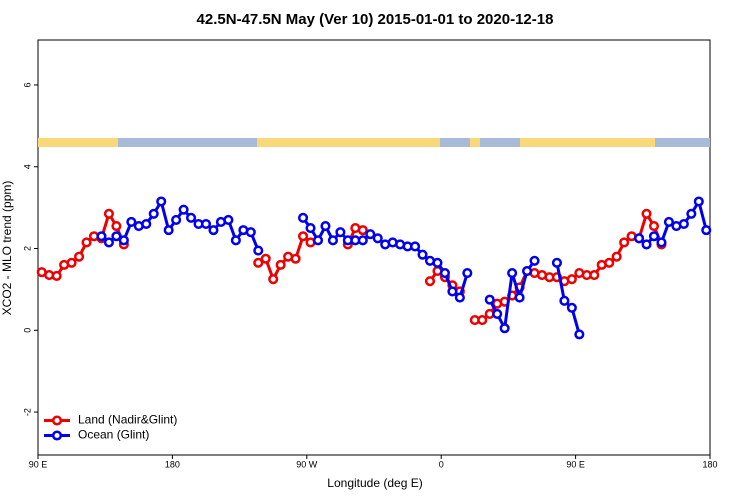 The image size is (750, 500). I want to click on y-tick-label: 6, so click(27, 84).